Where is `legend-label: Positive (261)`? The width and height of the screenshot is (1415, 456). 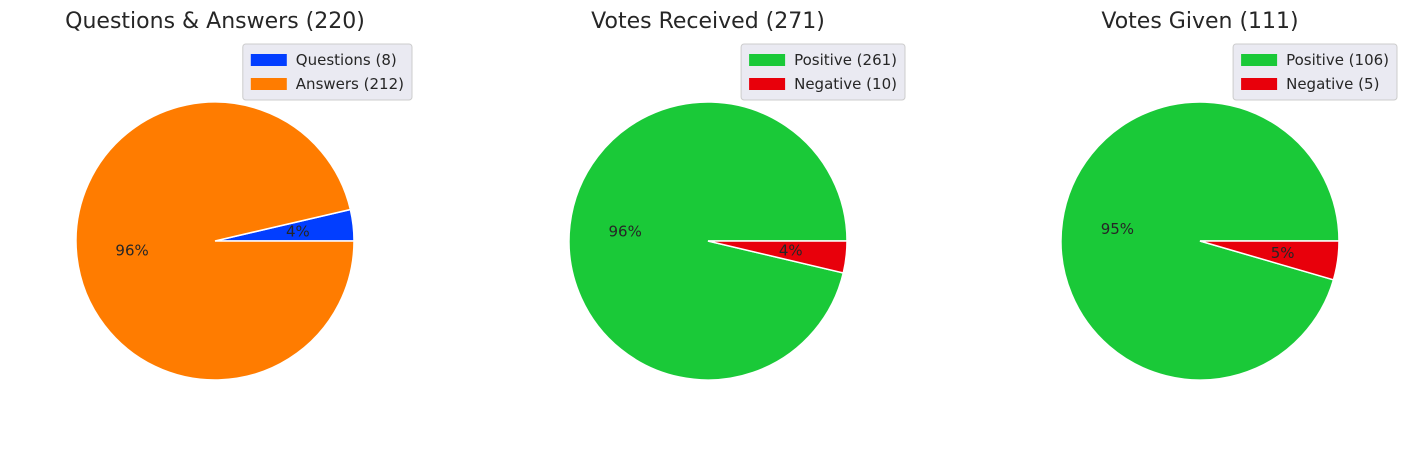 legend-label: Positive (261) is located at coordinates (845, 60).